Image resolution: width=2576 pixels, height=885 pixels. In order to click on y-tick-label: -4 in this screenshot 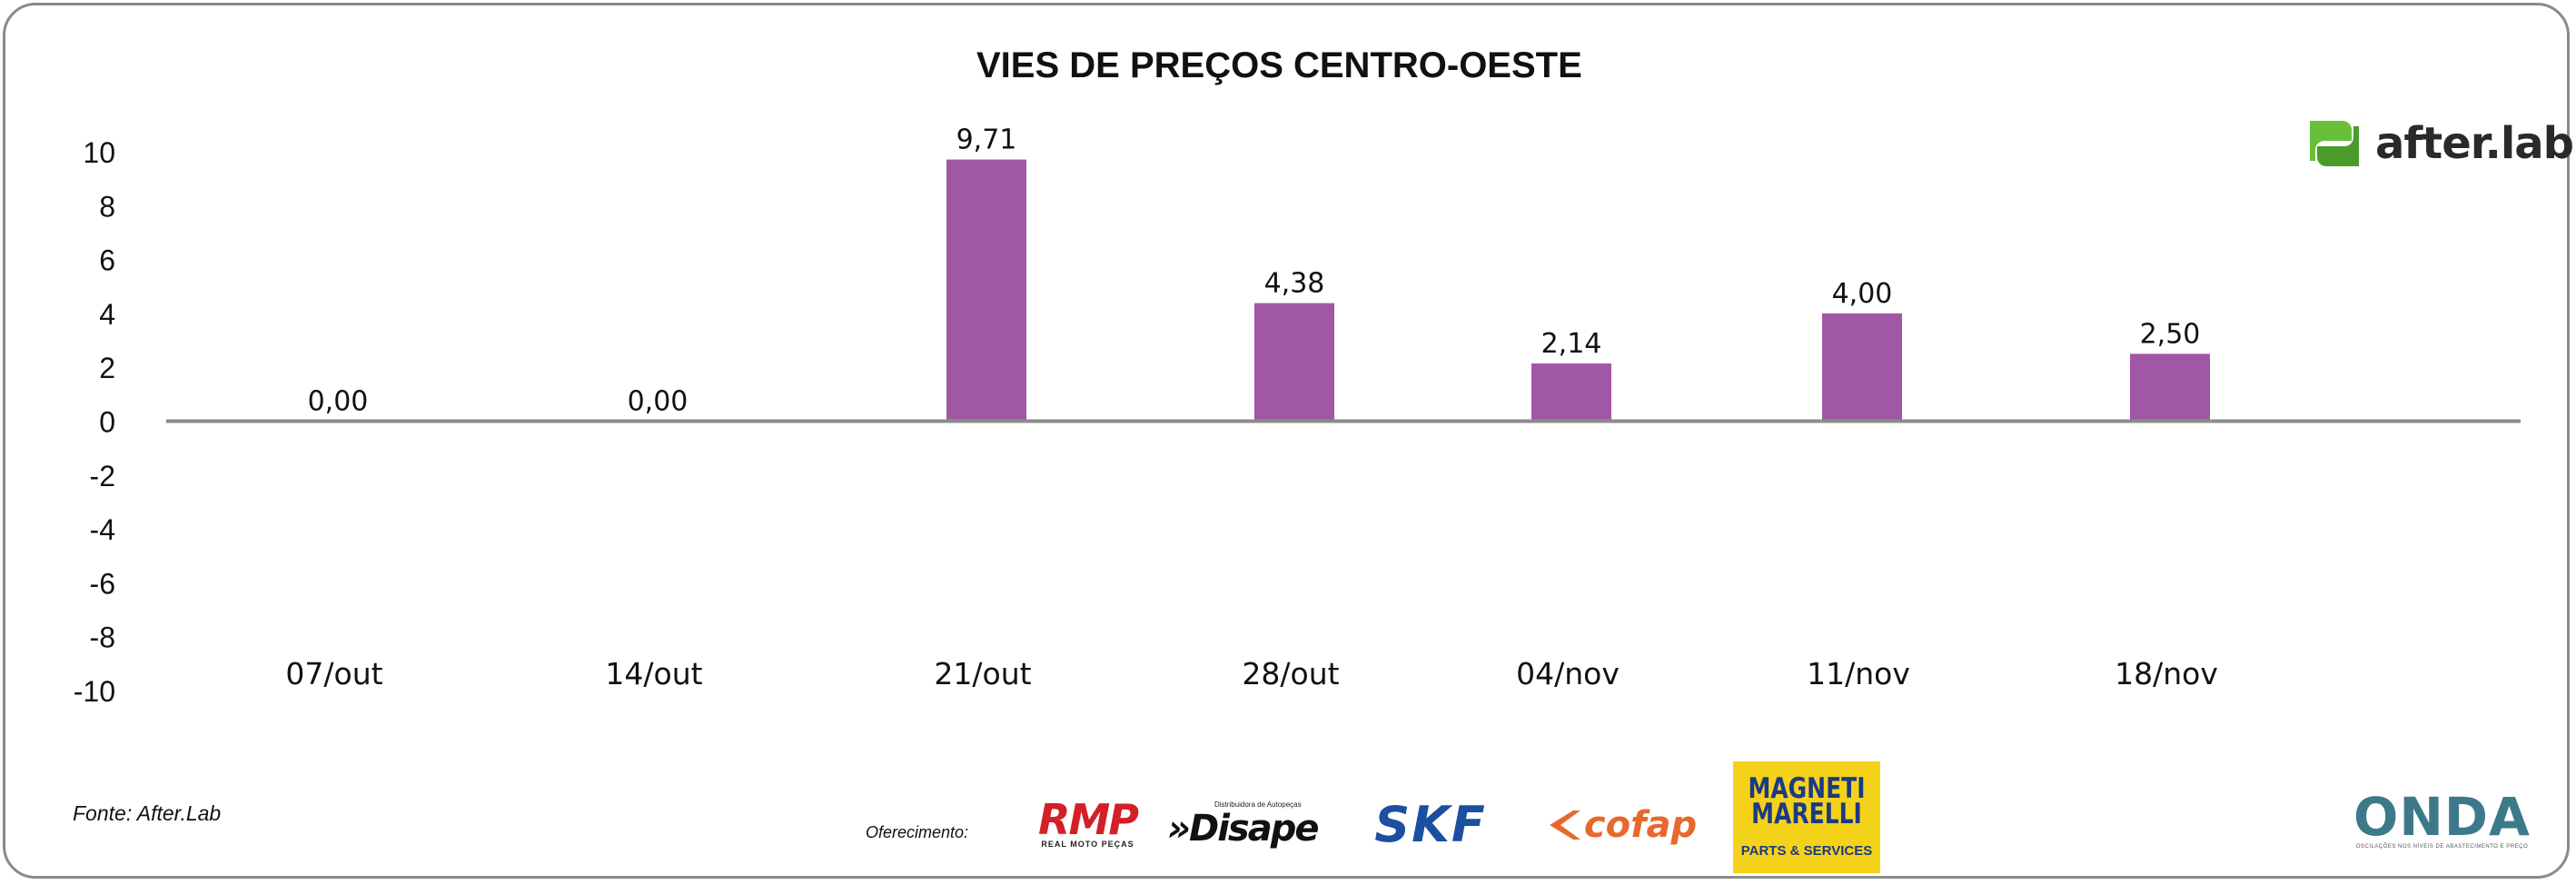, I will do `click(102, 529)`.